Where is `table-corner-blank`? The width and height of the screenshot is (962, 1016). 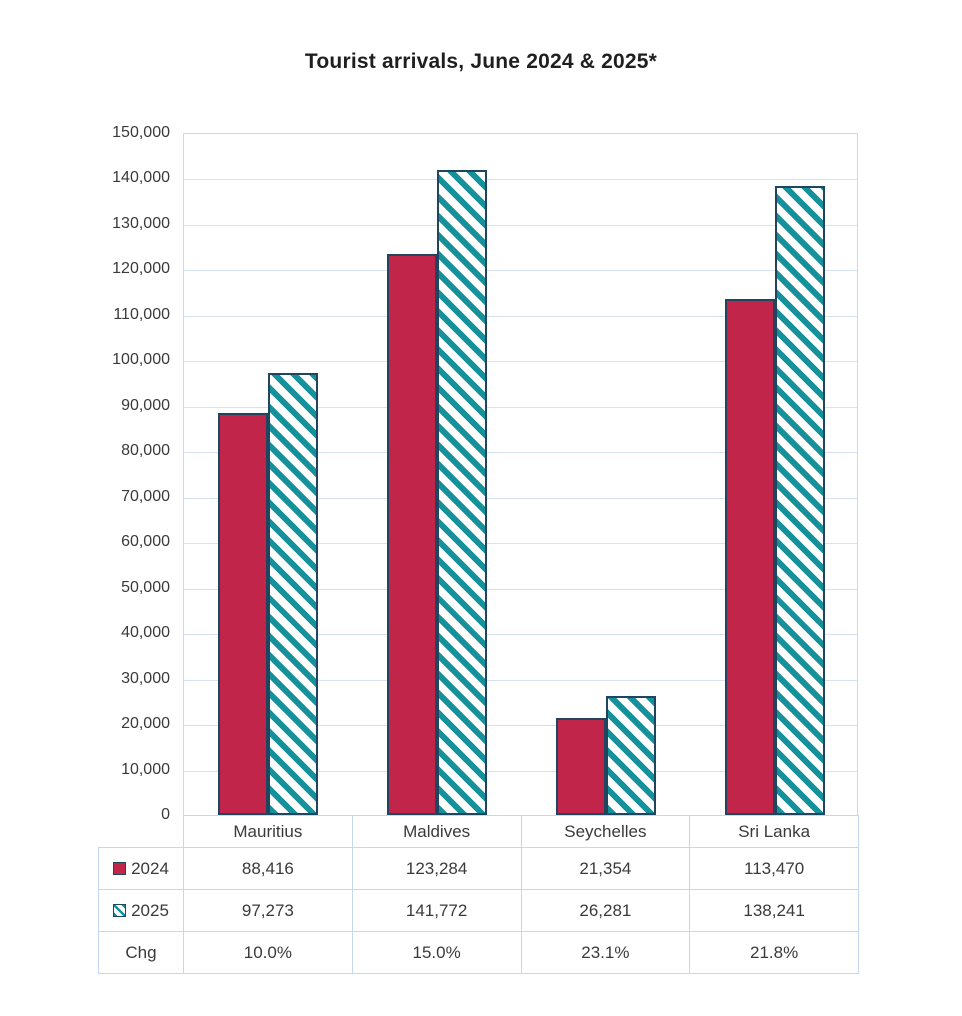
table-corner-blank is located at coordinates (141, 832).